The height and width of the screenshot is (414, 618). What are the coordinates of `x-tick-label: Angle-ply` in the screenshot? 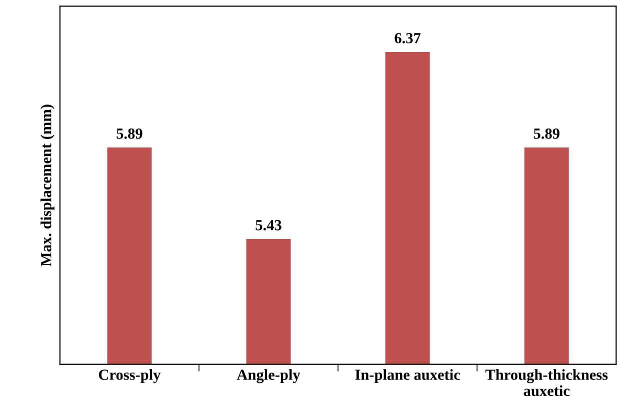 It's located at (268, 376).